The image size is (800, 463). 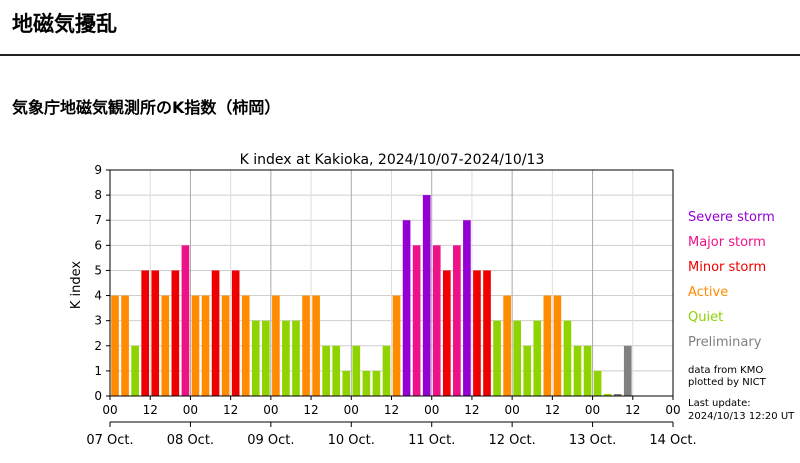 What do you see at coordinates (98, 396) in the screenshot?
I see `y-tick-label: 0` at bounding box center [98, 396].